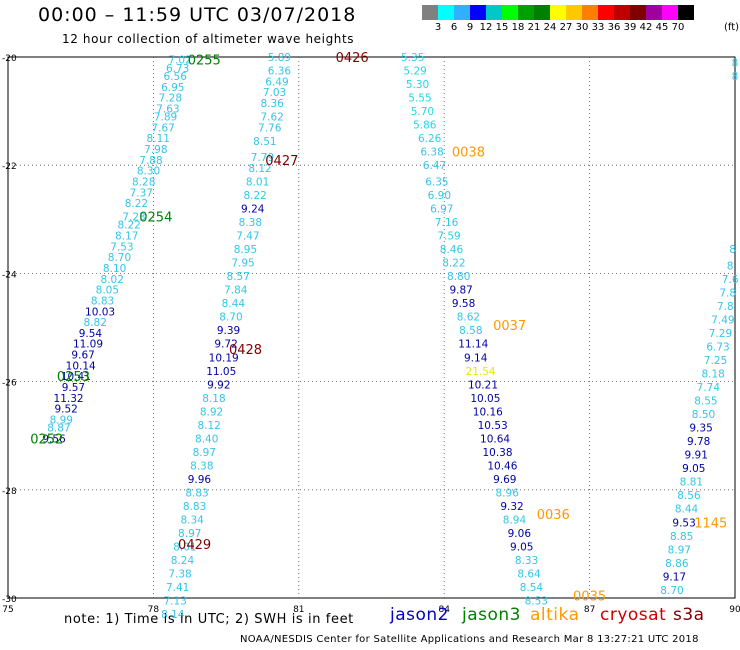  Describe the element at coordinates (270, 128) in the screenshot. I see `swh-value-label: 7.76` at that location.